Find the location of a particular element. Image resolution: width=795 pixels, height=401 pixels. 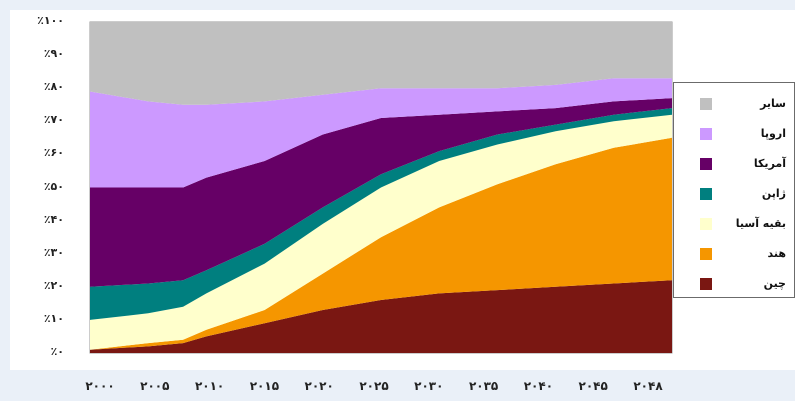

legend-item: ژاپن is located at coordinates (734, 195).